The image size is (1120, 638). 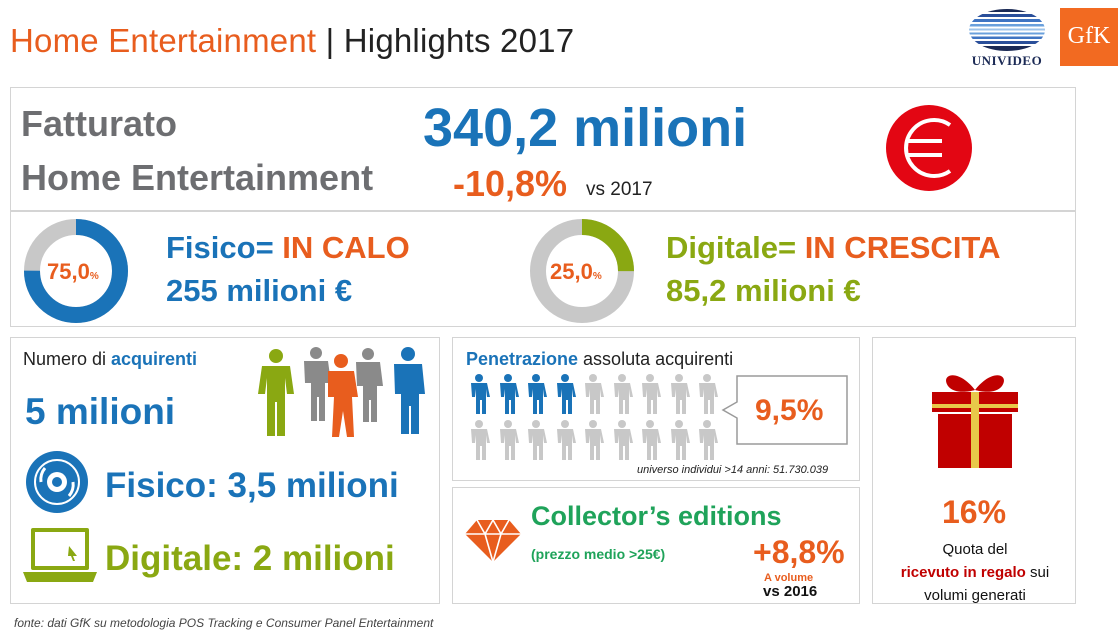 What do you see at coordinates (510, 183) in the screenshot?
I see `fatturato-change: -10,8%` at bounding box center [510, 183].